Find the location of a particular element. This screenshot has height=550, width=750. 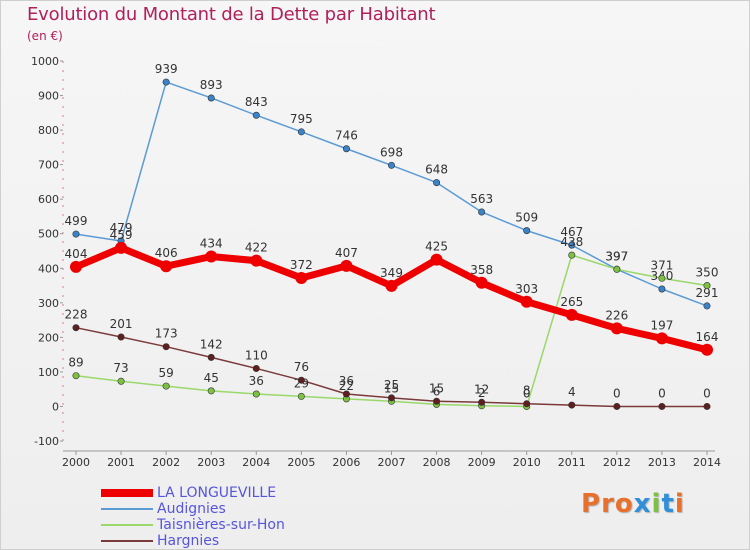

data-label: 22 is located at coordinates (346, 386).